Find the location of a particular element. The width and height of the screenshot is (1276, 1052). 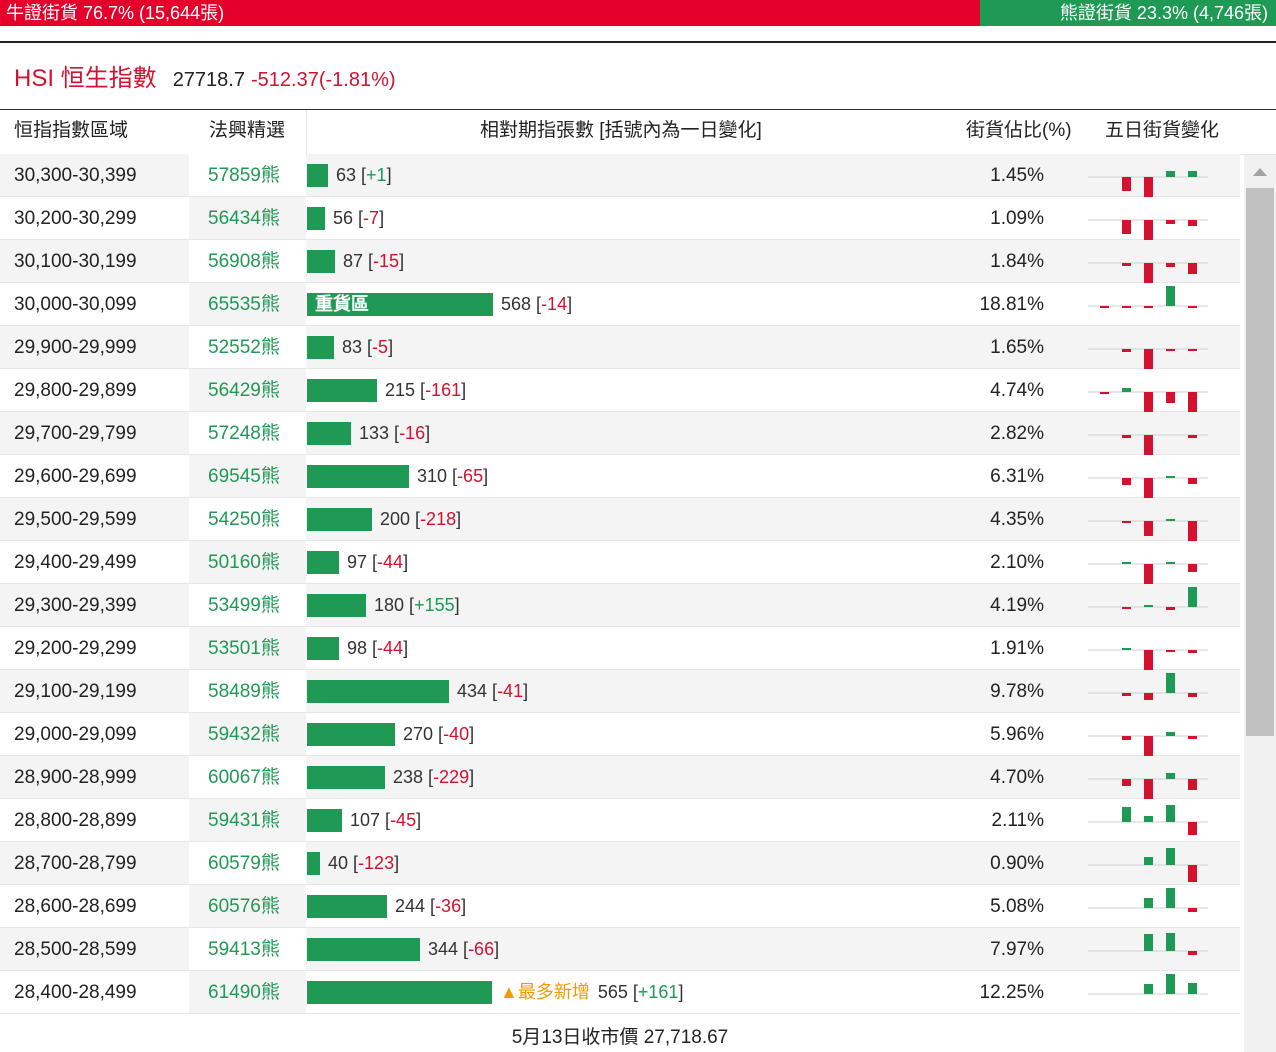

bear-outstanding-segment: 熊證街貨 23.3% (4,746張) is located at coordinates (1128, 13).